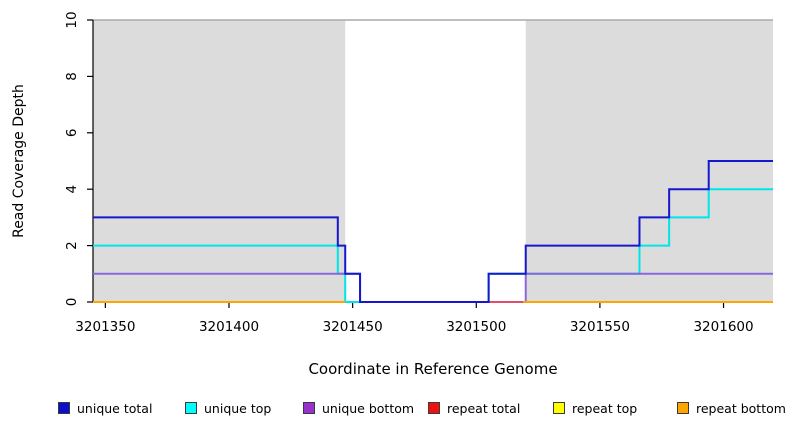 The image size is (792, 432). Describe the element at coordinates (476, 327) in the screenshot. I see `x-tick-label: 3201500` at that location.